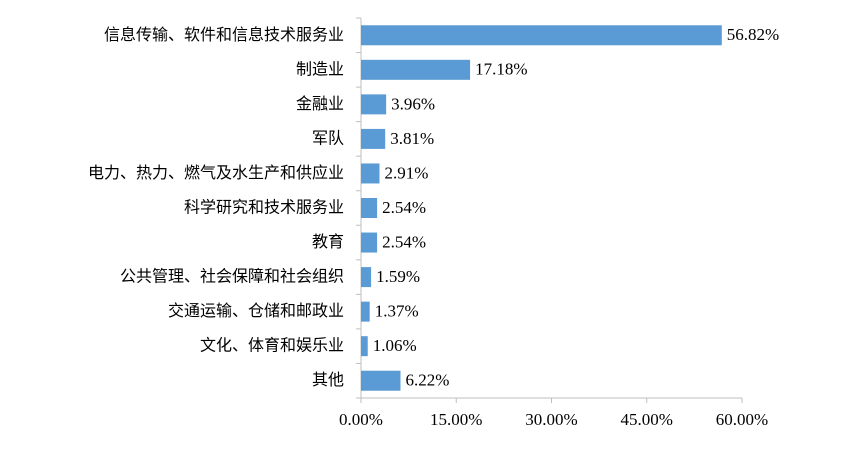 The width and height of the screenshot is (859, 454). What do you see at coordinates (328, 379) in the screenshot?
I see `y-tick-label: 其他` at bounding box center [328, 379].